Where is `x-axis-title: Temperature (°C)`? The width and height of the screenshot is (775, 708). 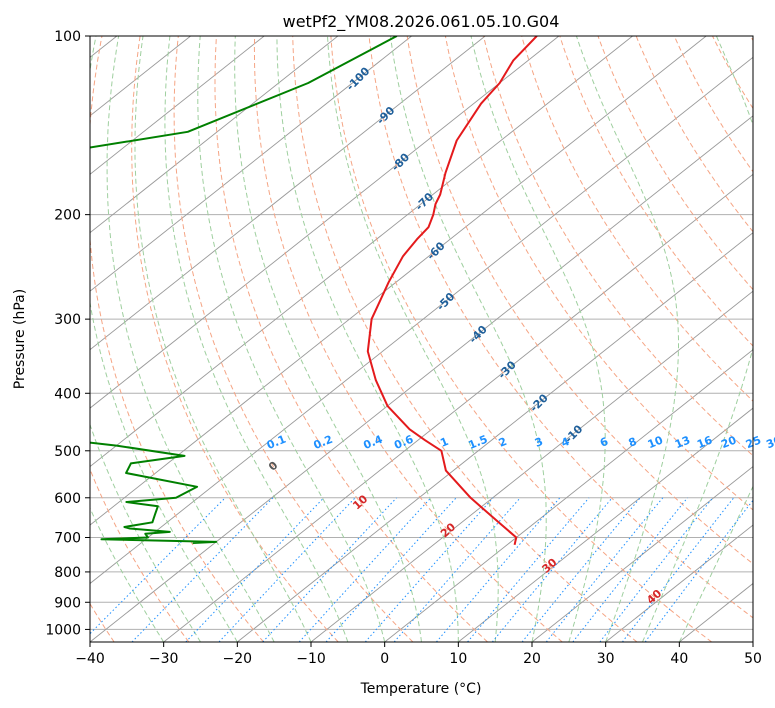
x-axis-title: Temperature (°C) is located at coordinates (421, 689).